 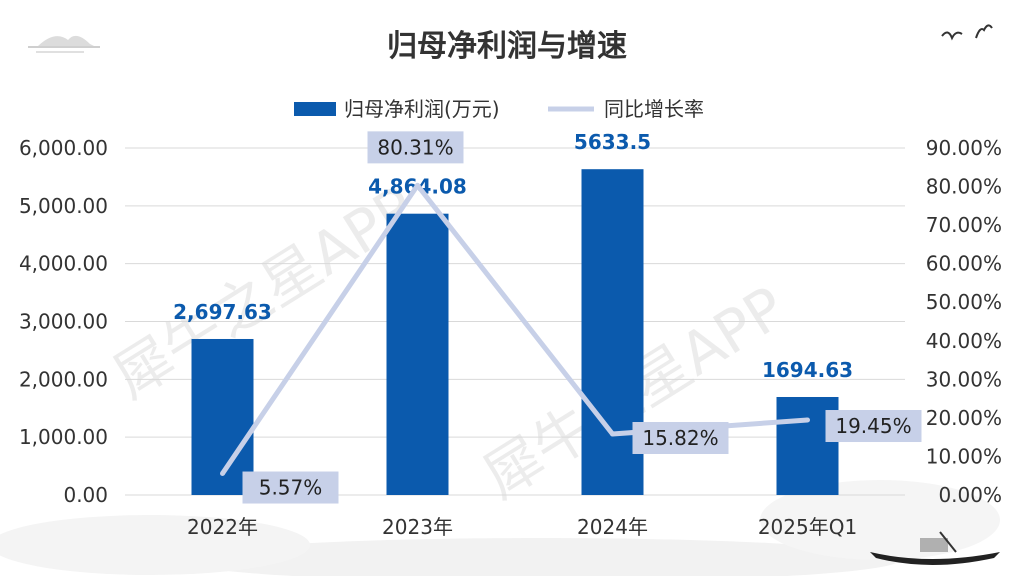 I want to click on legend: 归母净利润(万元) 同比增长率, so click(x=499, y=109).